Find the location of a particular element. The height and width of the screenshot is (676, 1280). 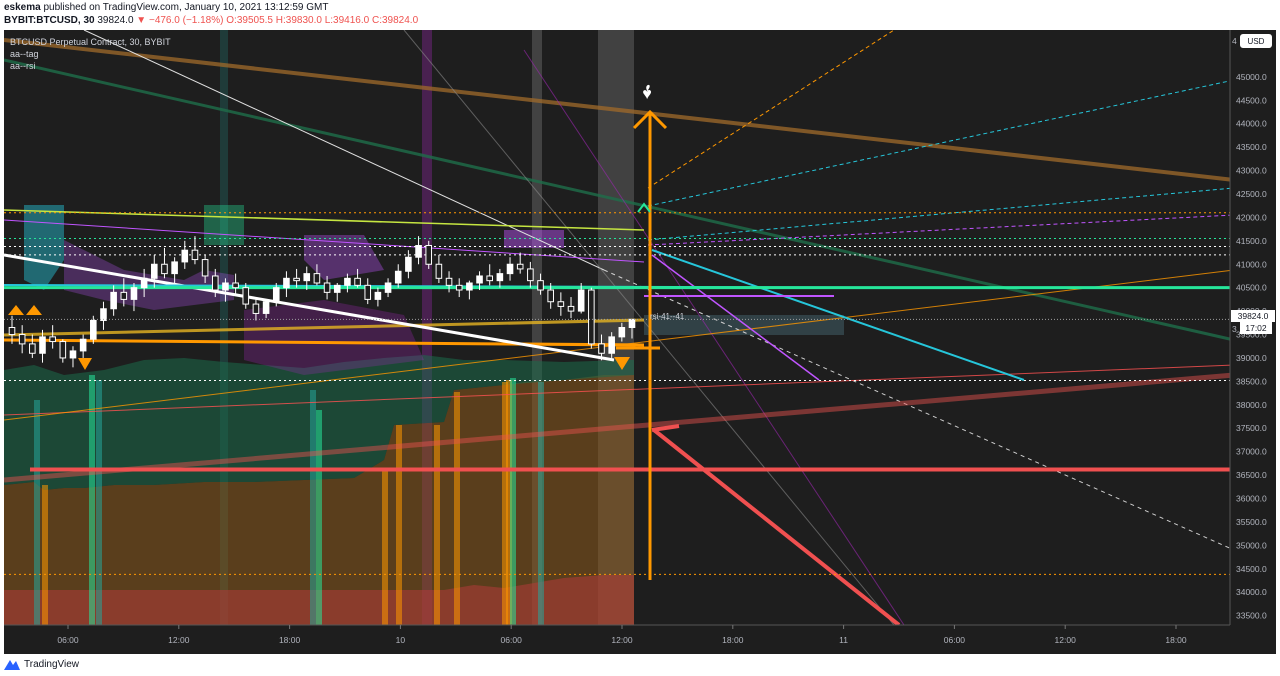

last-price-tag-text: 39824.0 is located at coordinates (1253, 316).